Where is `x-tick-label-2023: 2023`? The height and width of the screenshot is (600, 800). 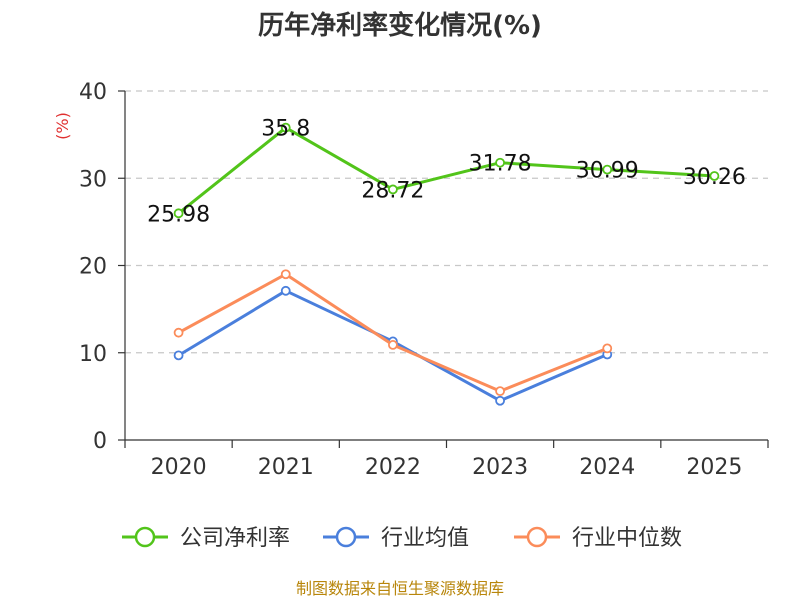
x-tick-label-2023: 2023 is located at coordinates (500, 467).